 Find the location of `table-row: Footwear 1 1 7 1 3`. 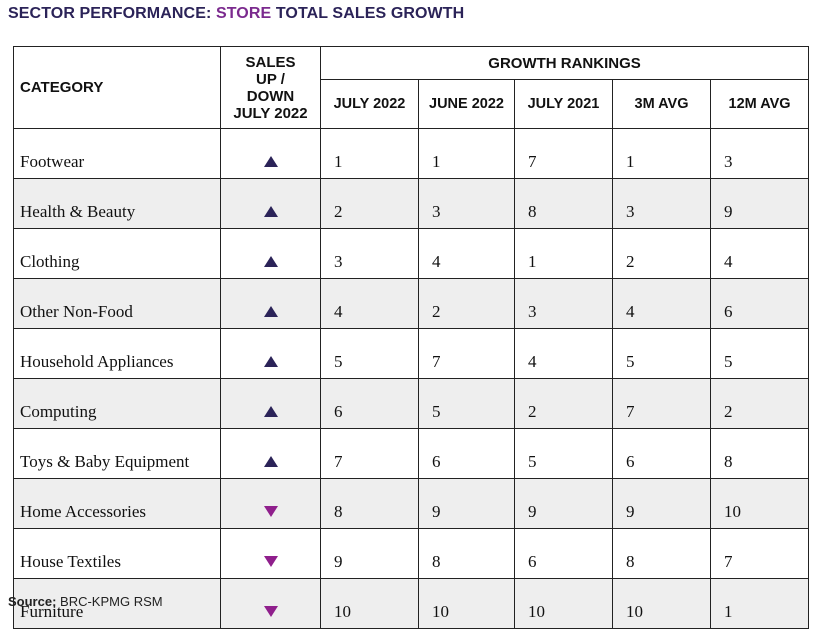

table-row: Footwear 1 1 7 1 3 is located at coordinates (411, 153).